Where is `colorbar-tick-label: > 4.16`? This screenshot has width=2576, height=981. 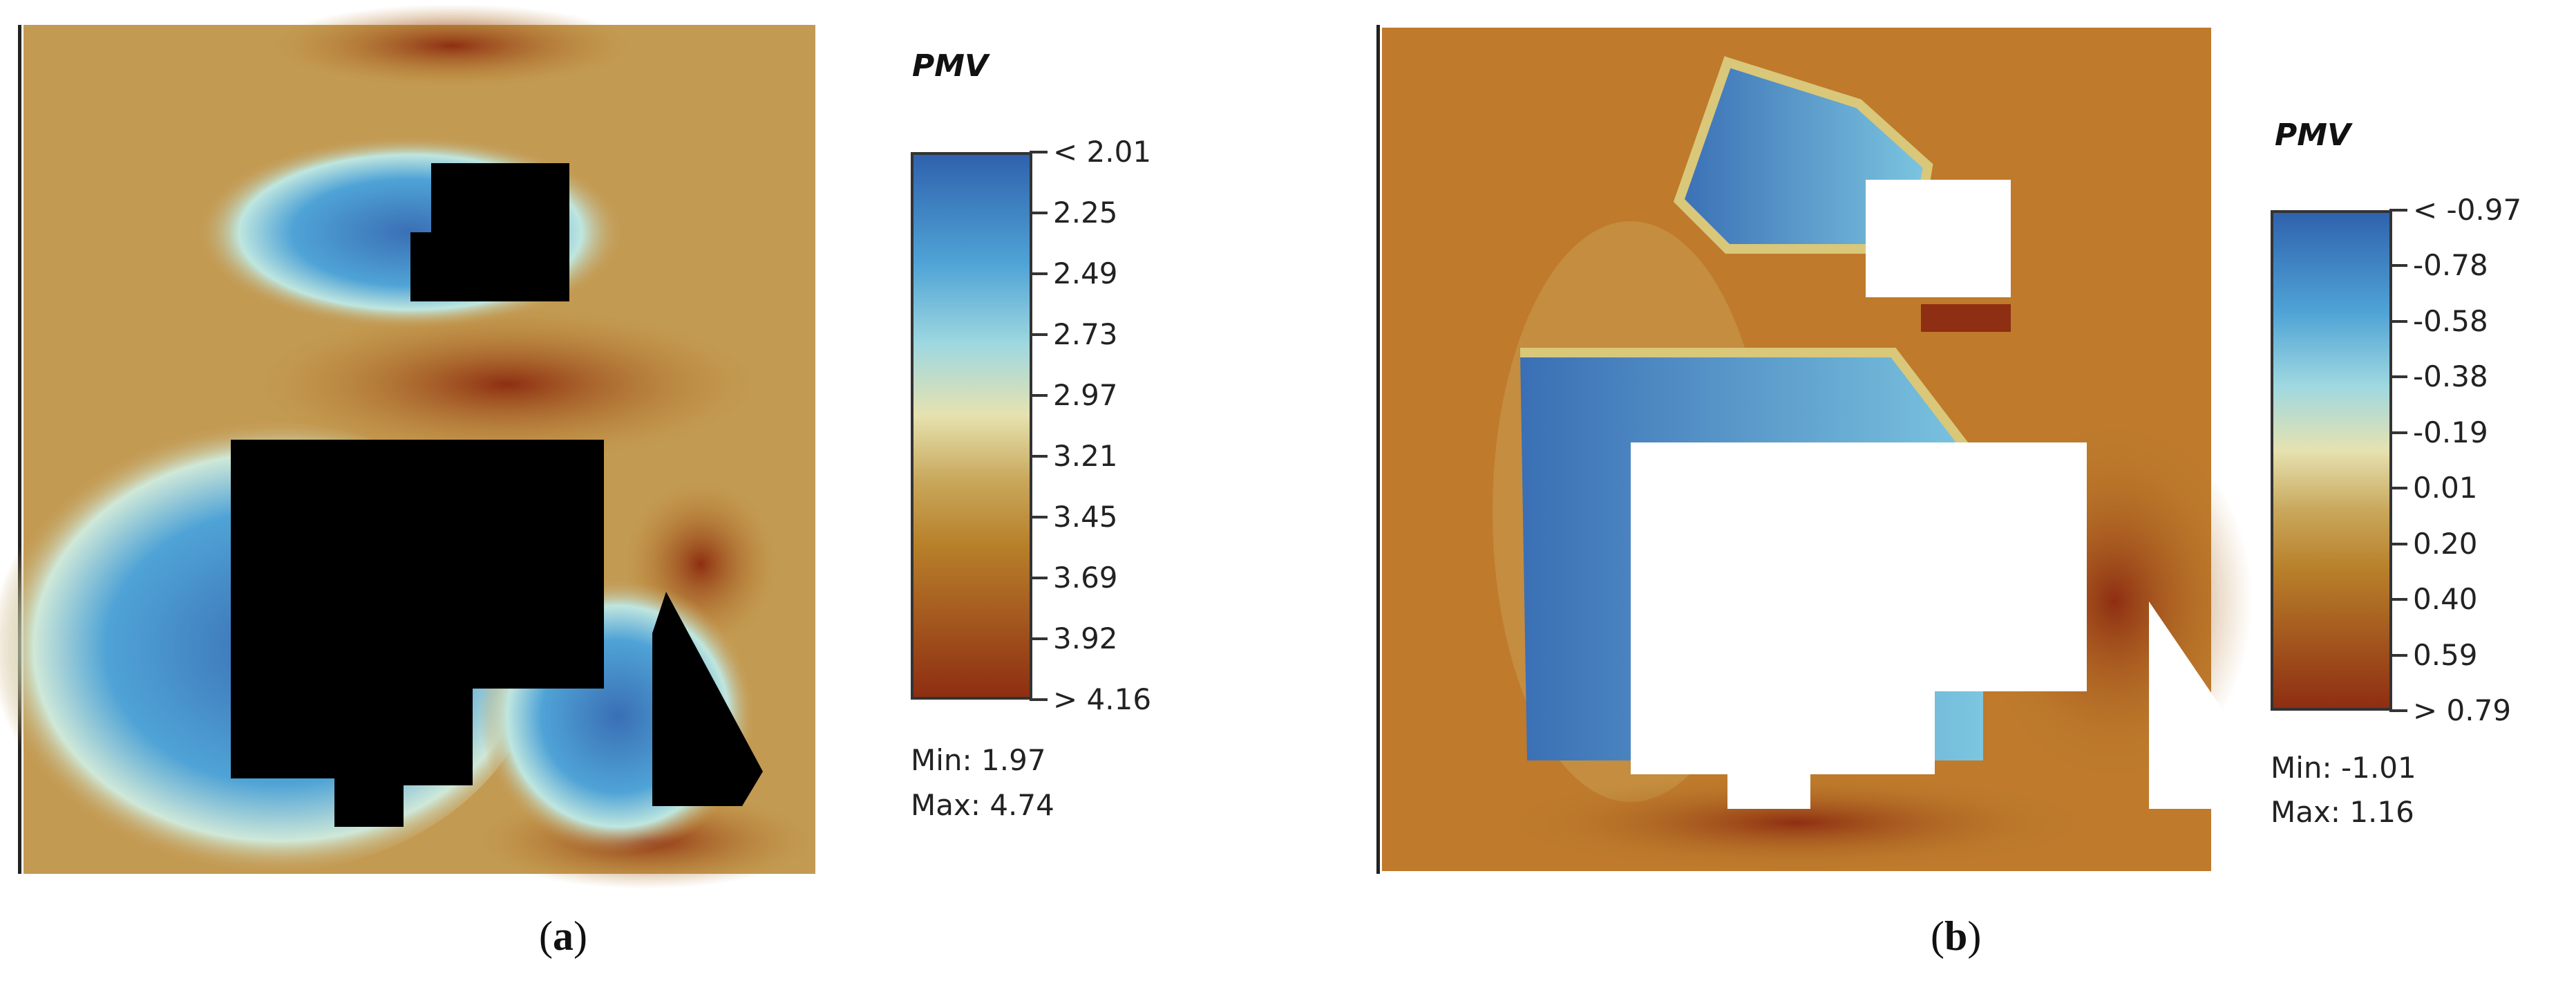
colorbar-tick-label: > 4.16 is located at coordinates (1102, 699).